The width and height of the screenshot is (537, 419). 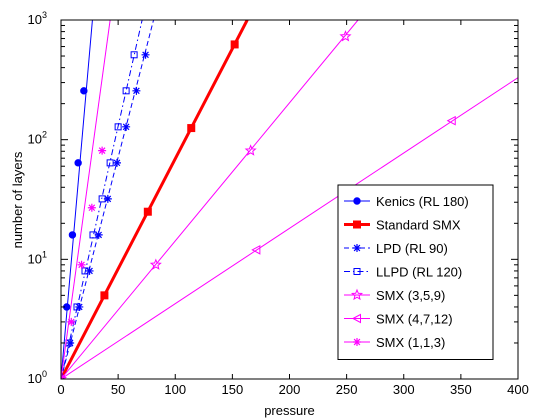 I want to click on legend-entry: SMX (3,5,9), so click(x=394, y=295).